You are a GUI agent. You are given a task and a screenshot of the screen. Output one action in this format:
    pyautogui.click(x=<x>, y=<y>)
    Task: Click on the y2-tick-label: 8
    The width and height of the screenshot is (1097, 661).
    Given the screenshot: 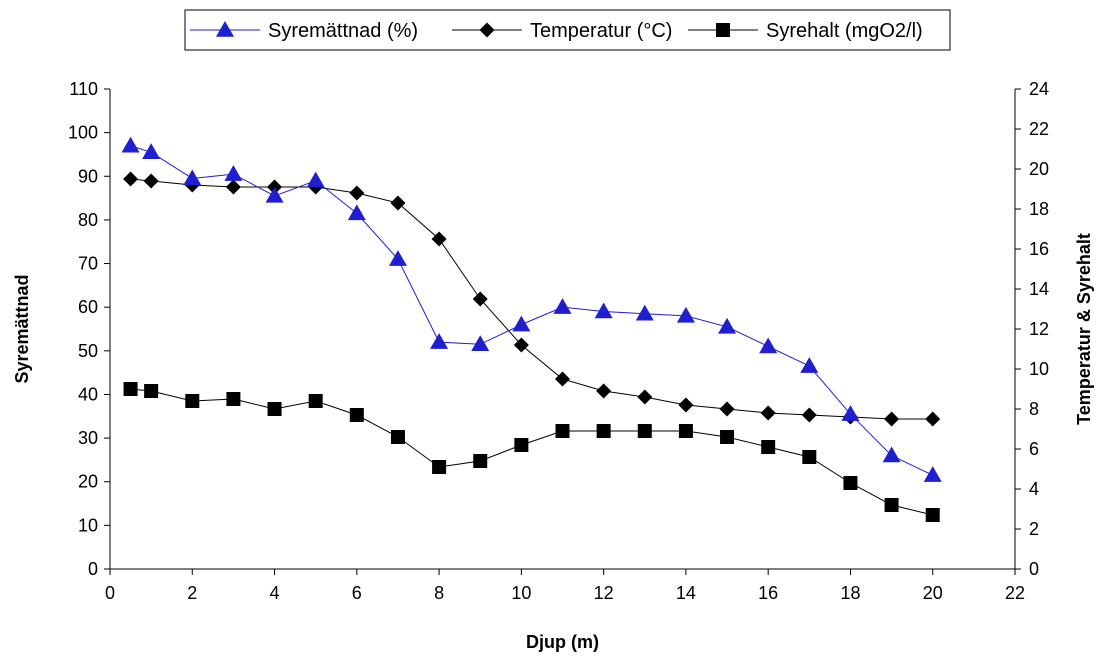 What is the action you would take?
    pyautogui.click(x=1034, y=409)
    